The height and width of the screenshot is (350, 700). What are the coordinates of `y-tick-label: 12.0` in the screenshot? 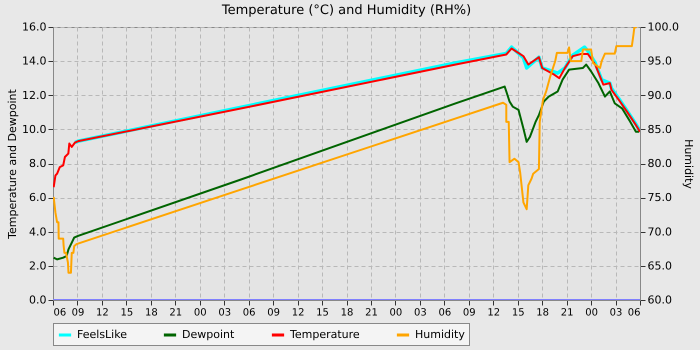 It's located at (34, 95).